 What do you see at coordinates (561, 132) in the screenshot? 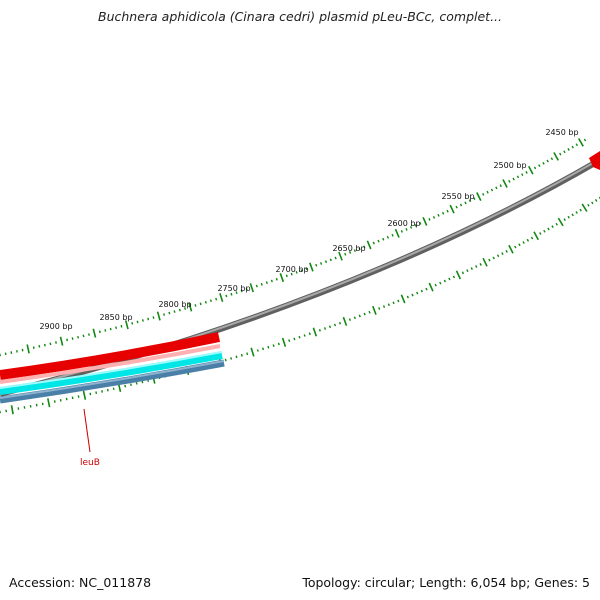
I see `tick-label: 2450 bp` at bounding box center [561, 132].